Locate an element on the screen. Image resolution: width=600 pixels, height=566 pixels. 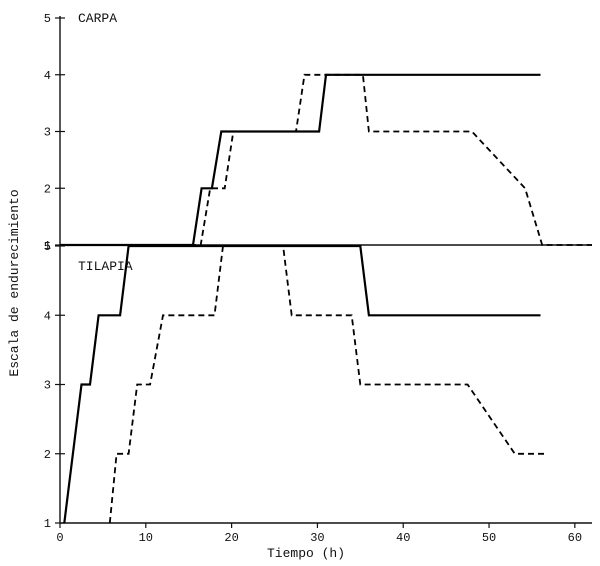
panel-title: CARPA is located at coordinates (97, 18).